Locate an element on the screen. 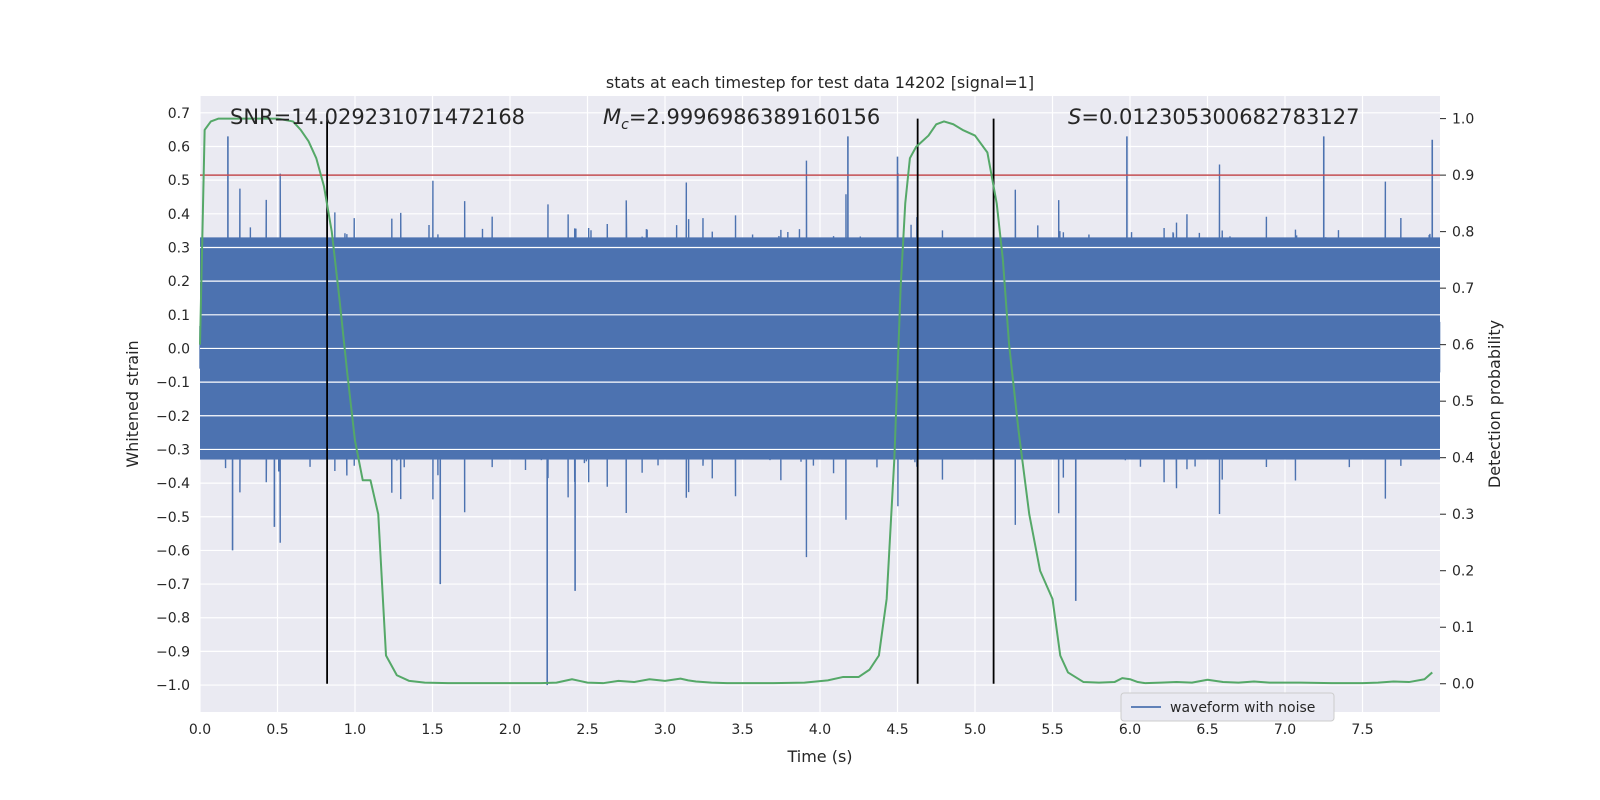  x-tick-label: 7.5 is located at coordinates (1362, 730).